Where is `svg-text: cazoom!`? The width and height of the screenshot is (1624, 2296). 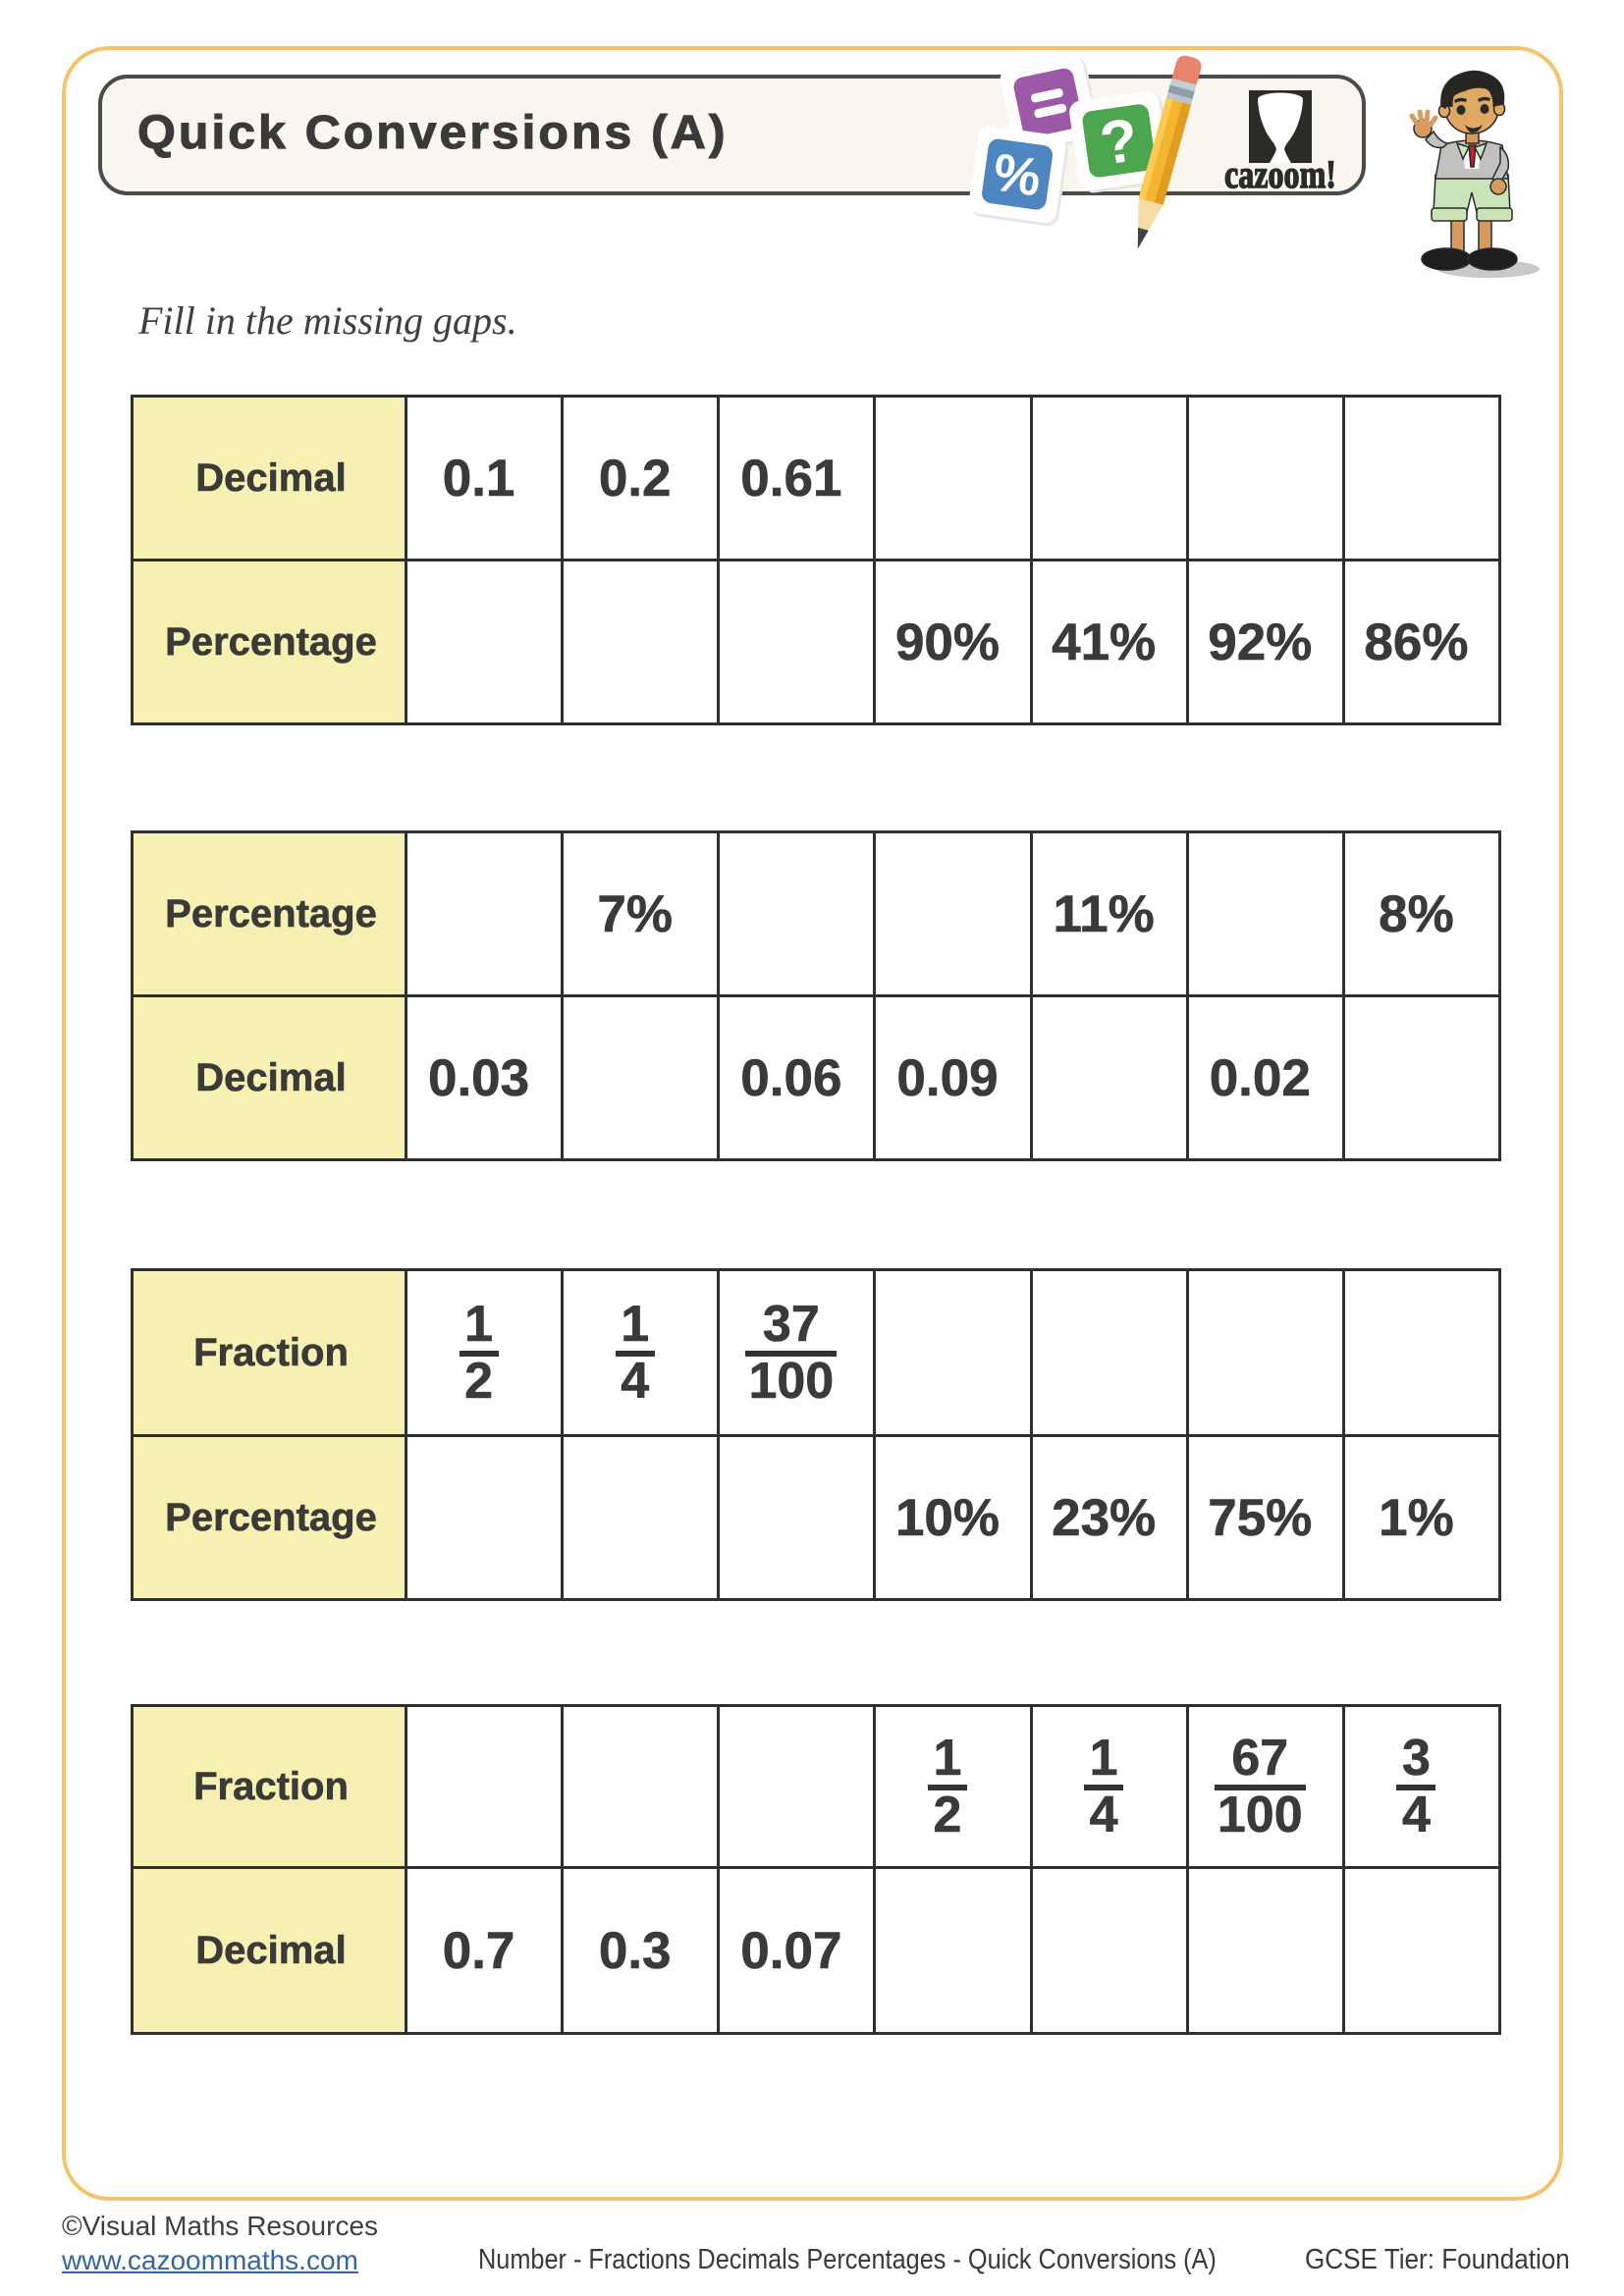
svg-text: cazoom! is located at coordinates (1280, 174).